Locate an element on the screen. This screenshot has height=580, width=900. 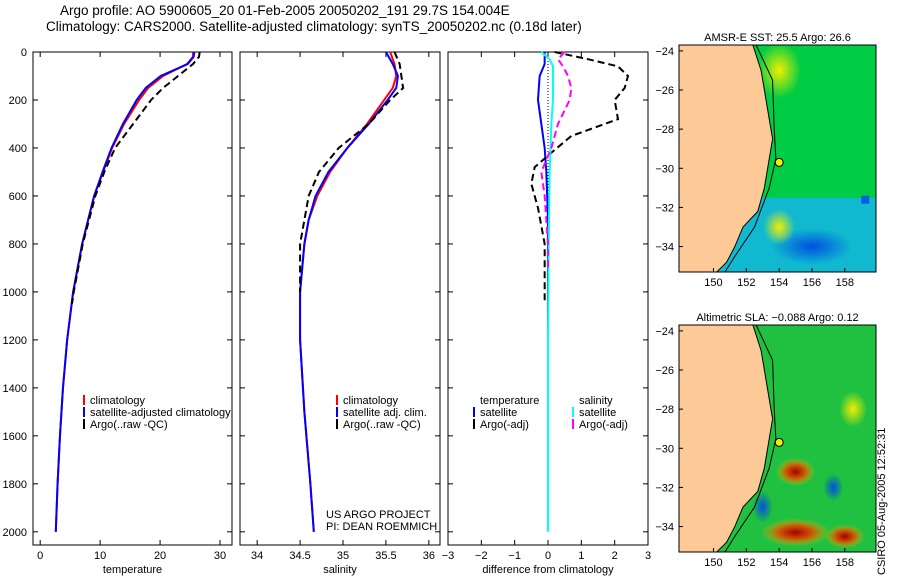
x-tick-label: 3 is located at coordinates (648, 556).